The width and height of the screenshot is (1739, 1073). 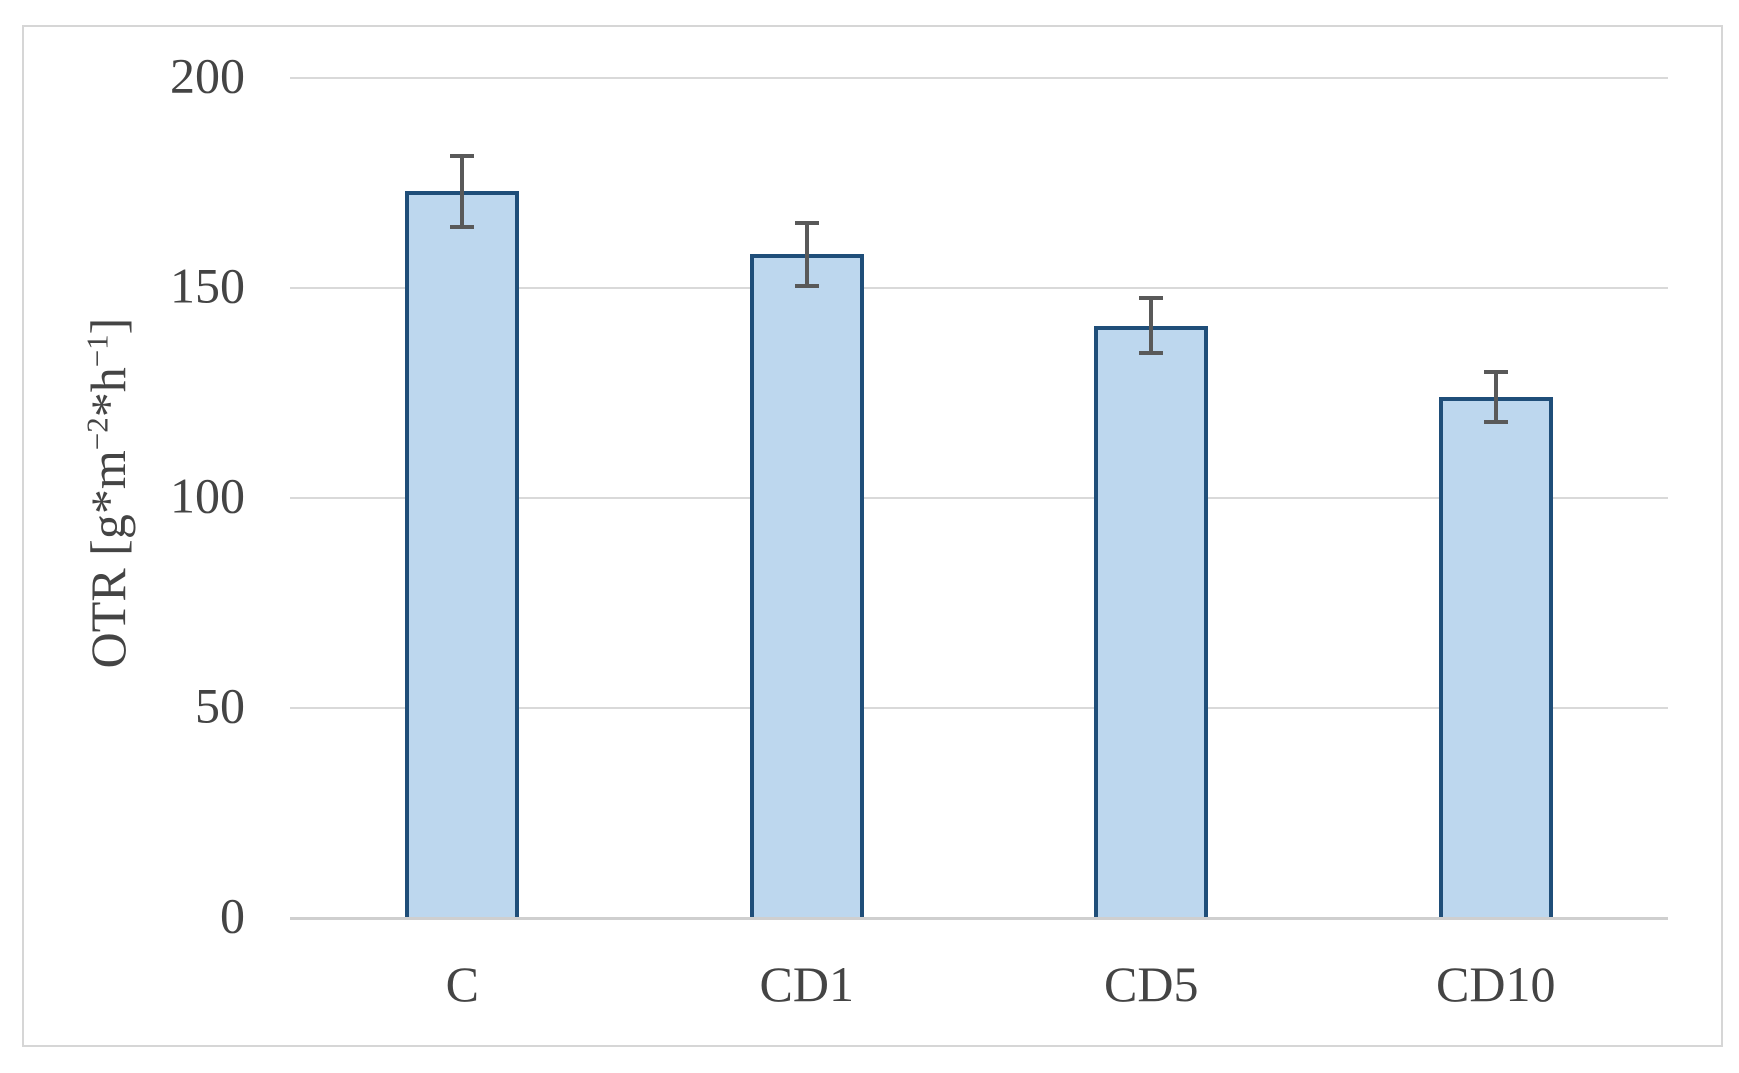 I want to click on y-tick-label: 100, so click(x=207, y=495).